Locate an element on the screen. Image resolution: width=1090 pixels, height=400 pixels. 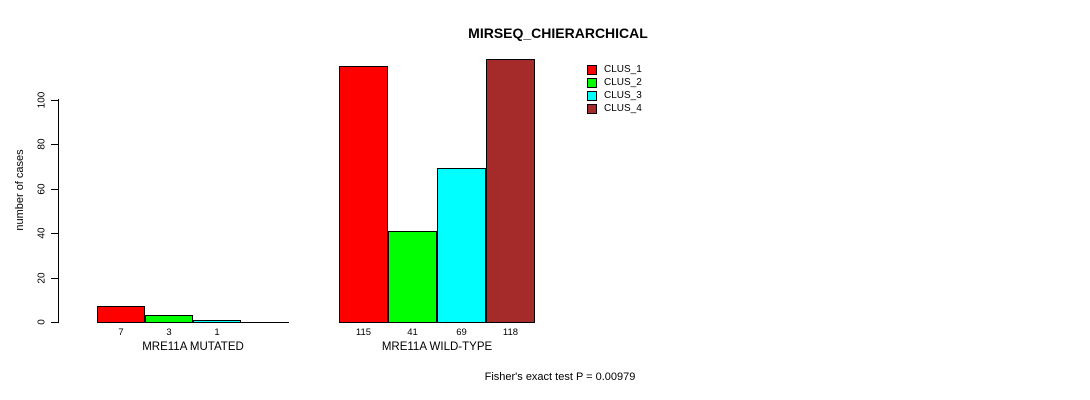
y-tick-label: 40 is located at coordinates (42, 233).